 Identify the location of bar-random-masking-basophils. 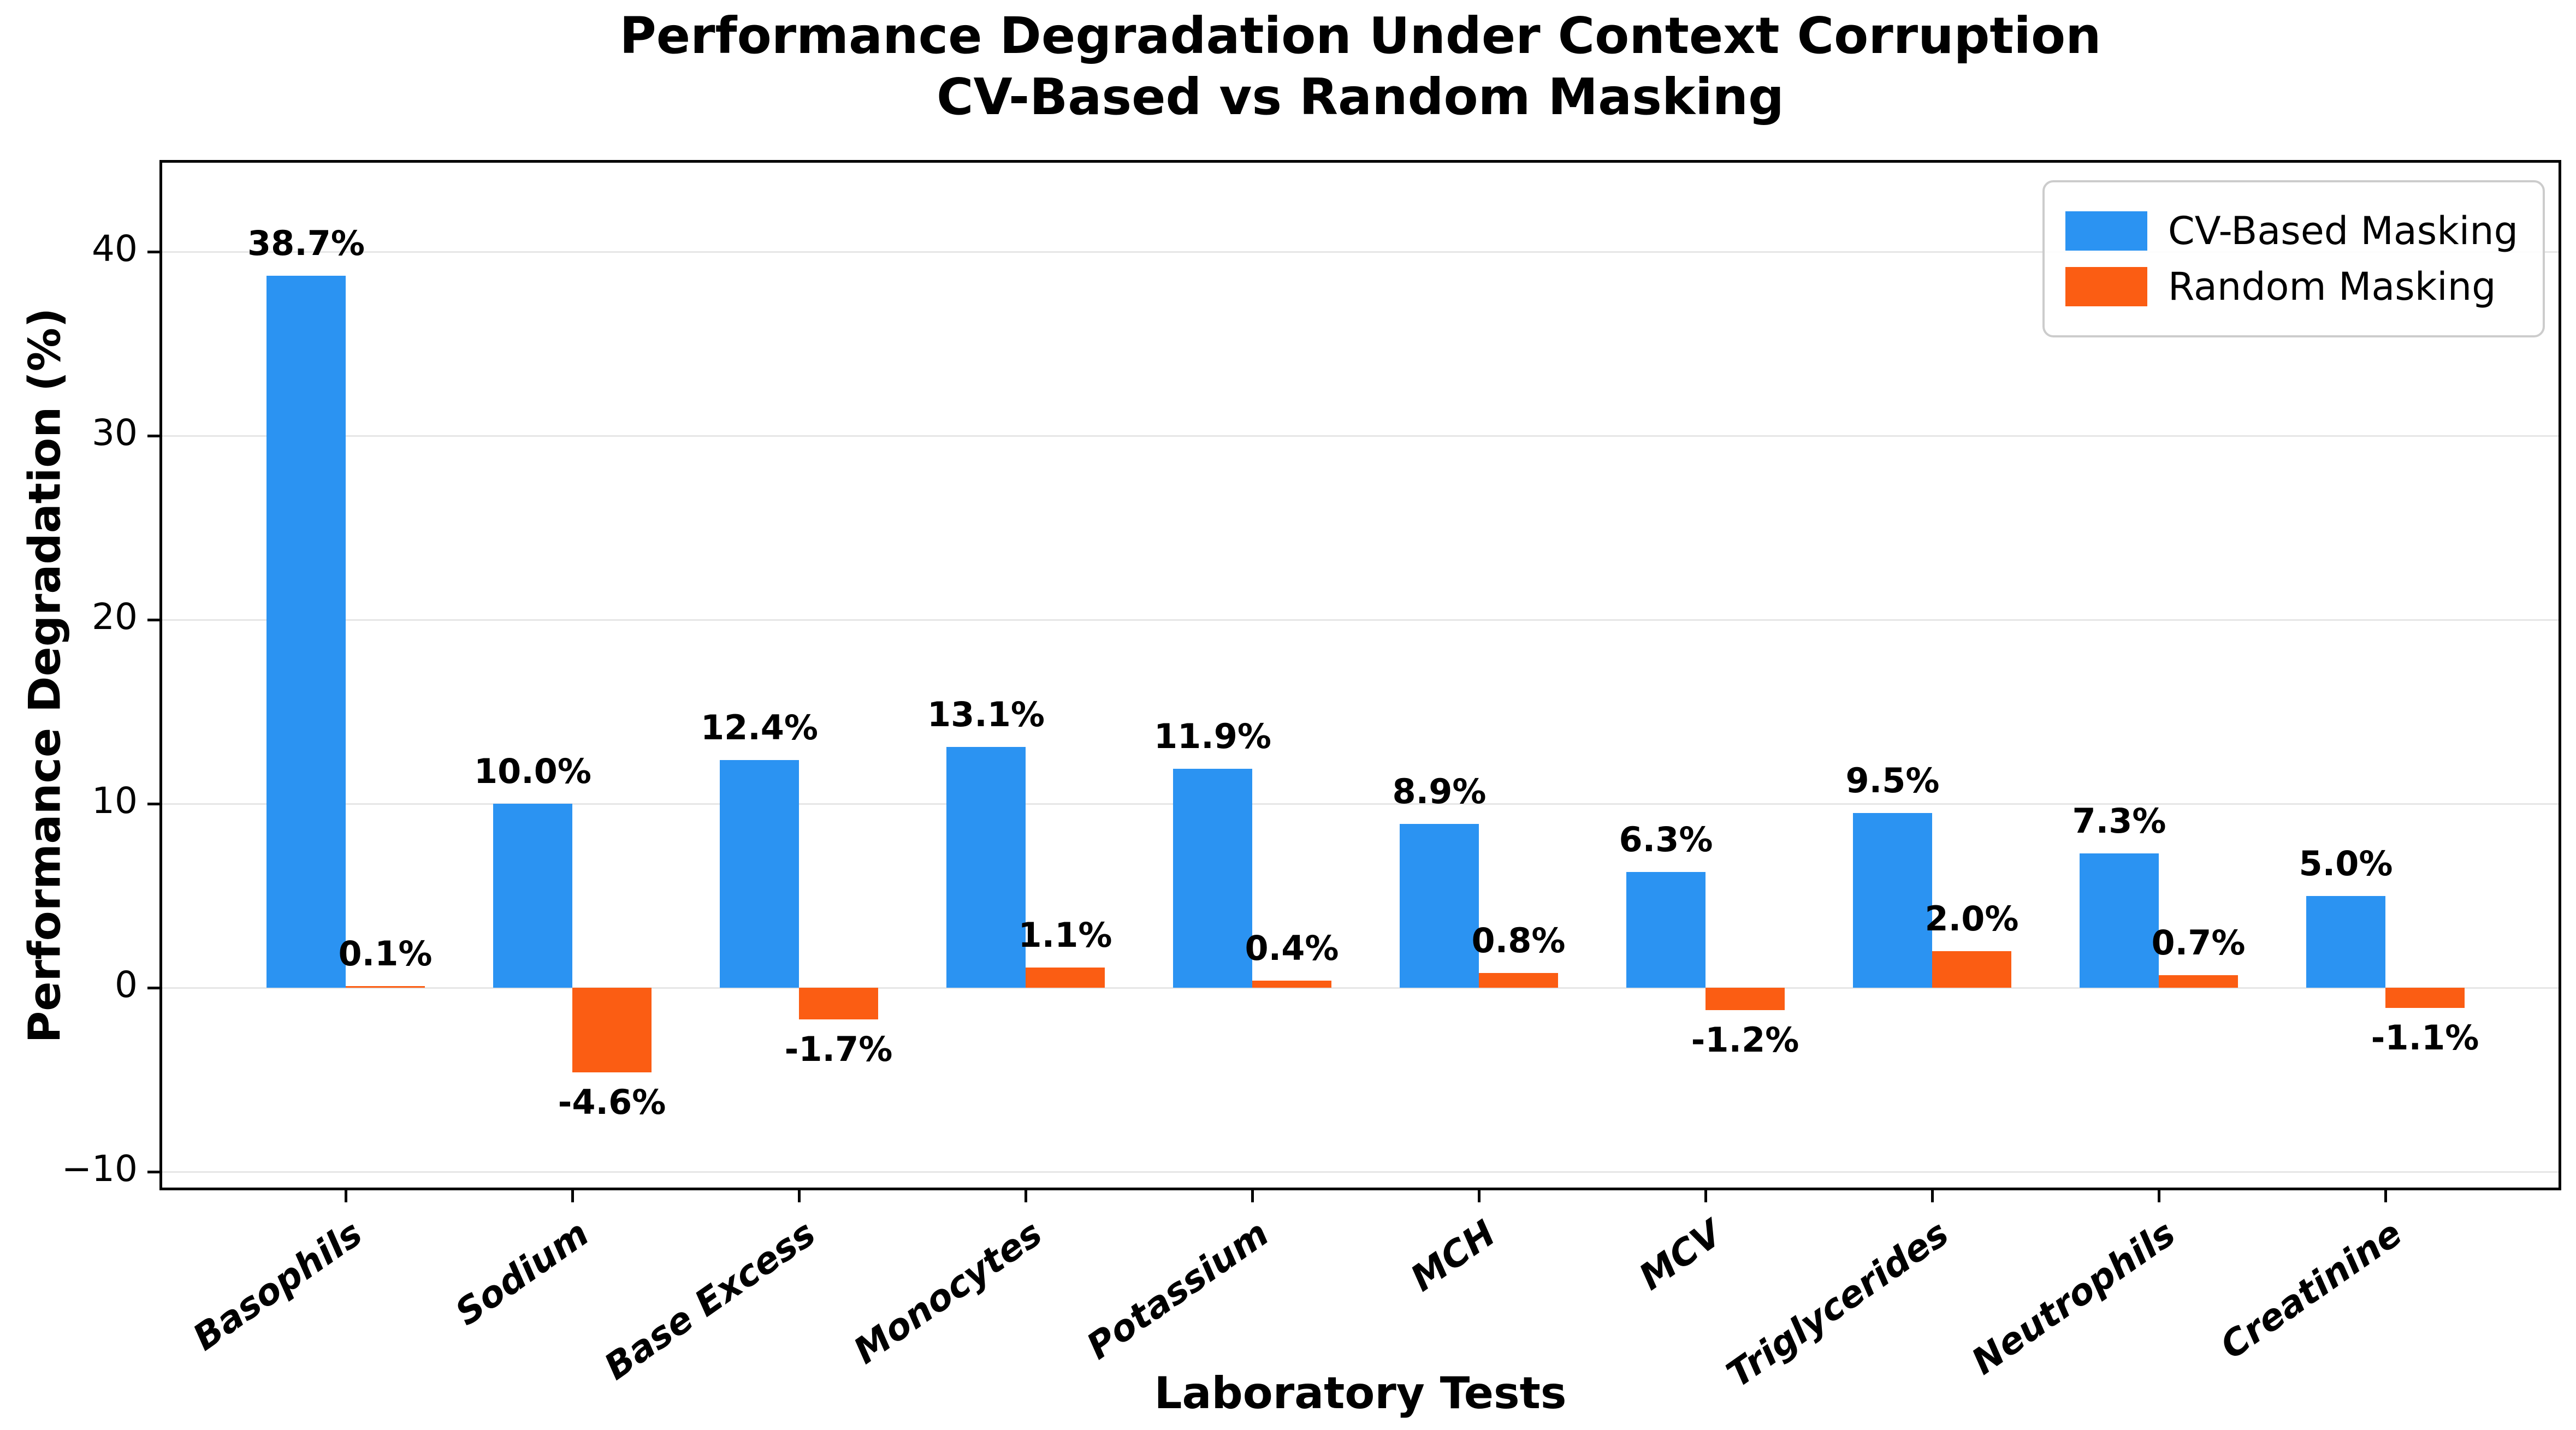
(385, 987).